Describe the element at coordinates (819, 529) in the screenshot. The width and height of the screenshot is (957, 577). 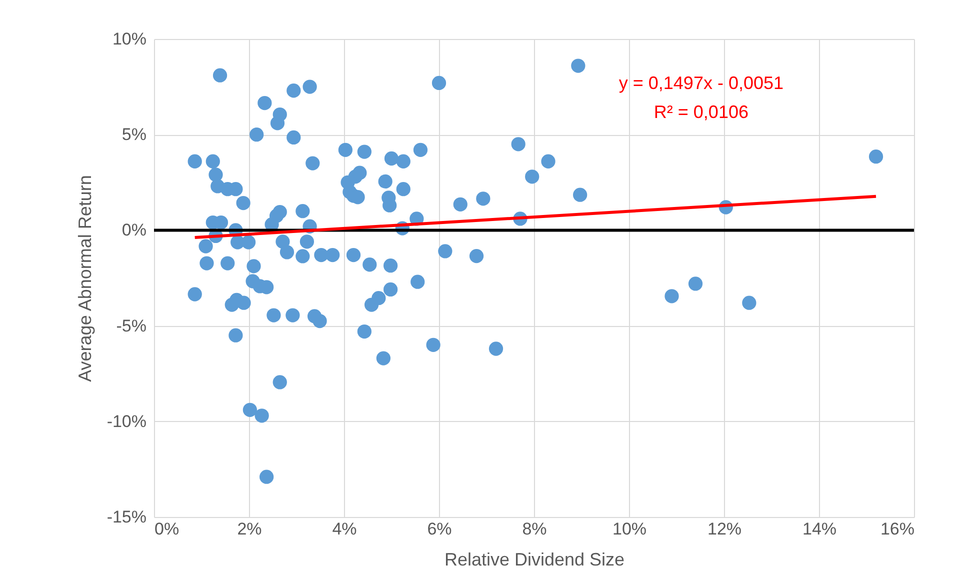
I see `x-tick-label: 14%` at that location.